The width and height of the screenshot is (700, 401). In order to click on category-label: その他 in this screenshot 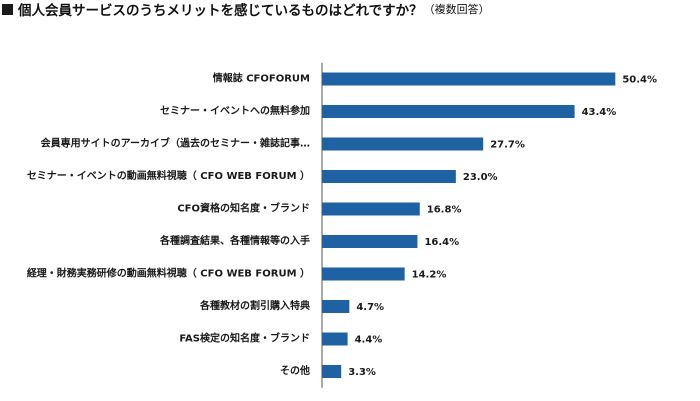, I will do `click(295, 370)`.